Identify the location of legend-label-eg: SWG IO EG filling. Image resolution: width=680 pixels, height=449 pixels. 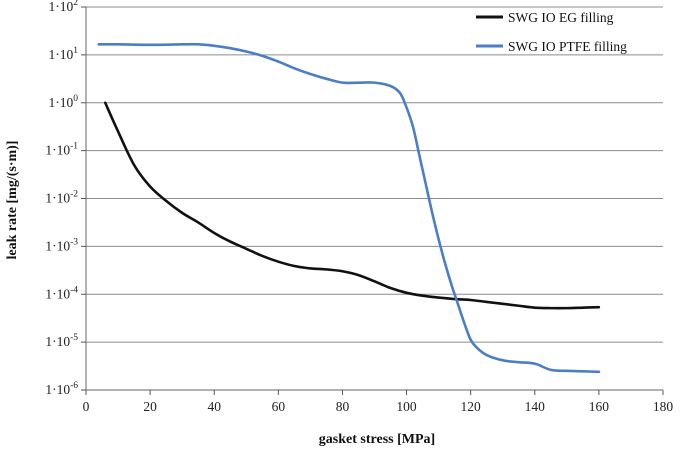
(561, 17).